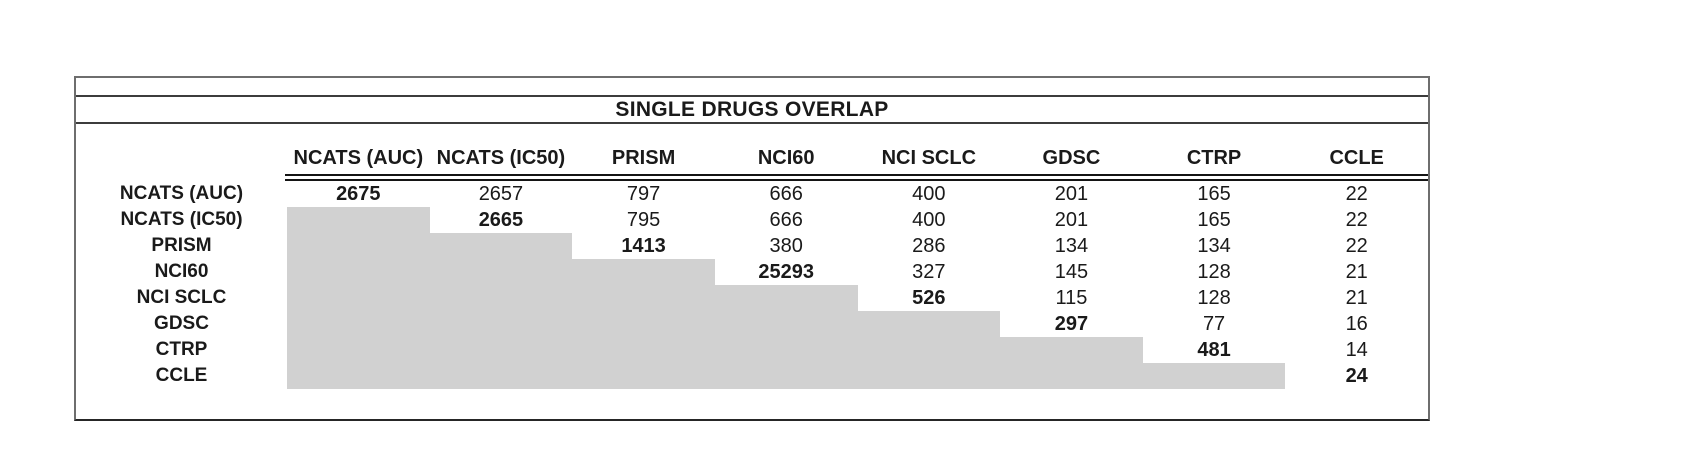 The height and width of the screenshot is (464, 1688). Describe the element at coordinates (1214, 350) in the screenshot. I see `diagonal-count-cell: 481` at that location.